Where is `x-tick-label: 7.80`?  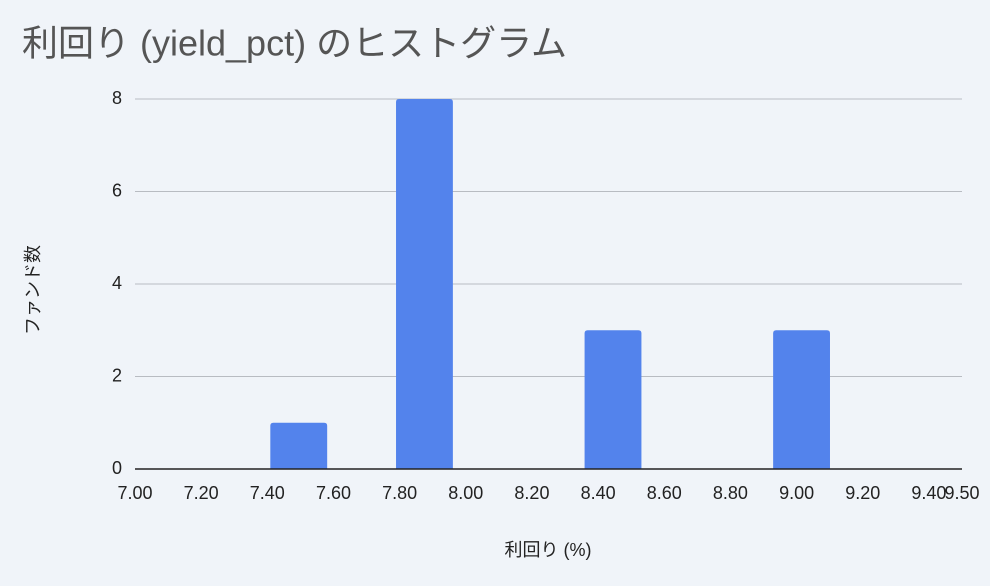 x-tick-label: 7.80 is located at coordinates (399, 493).